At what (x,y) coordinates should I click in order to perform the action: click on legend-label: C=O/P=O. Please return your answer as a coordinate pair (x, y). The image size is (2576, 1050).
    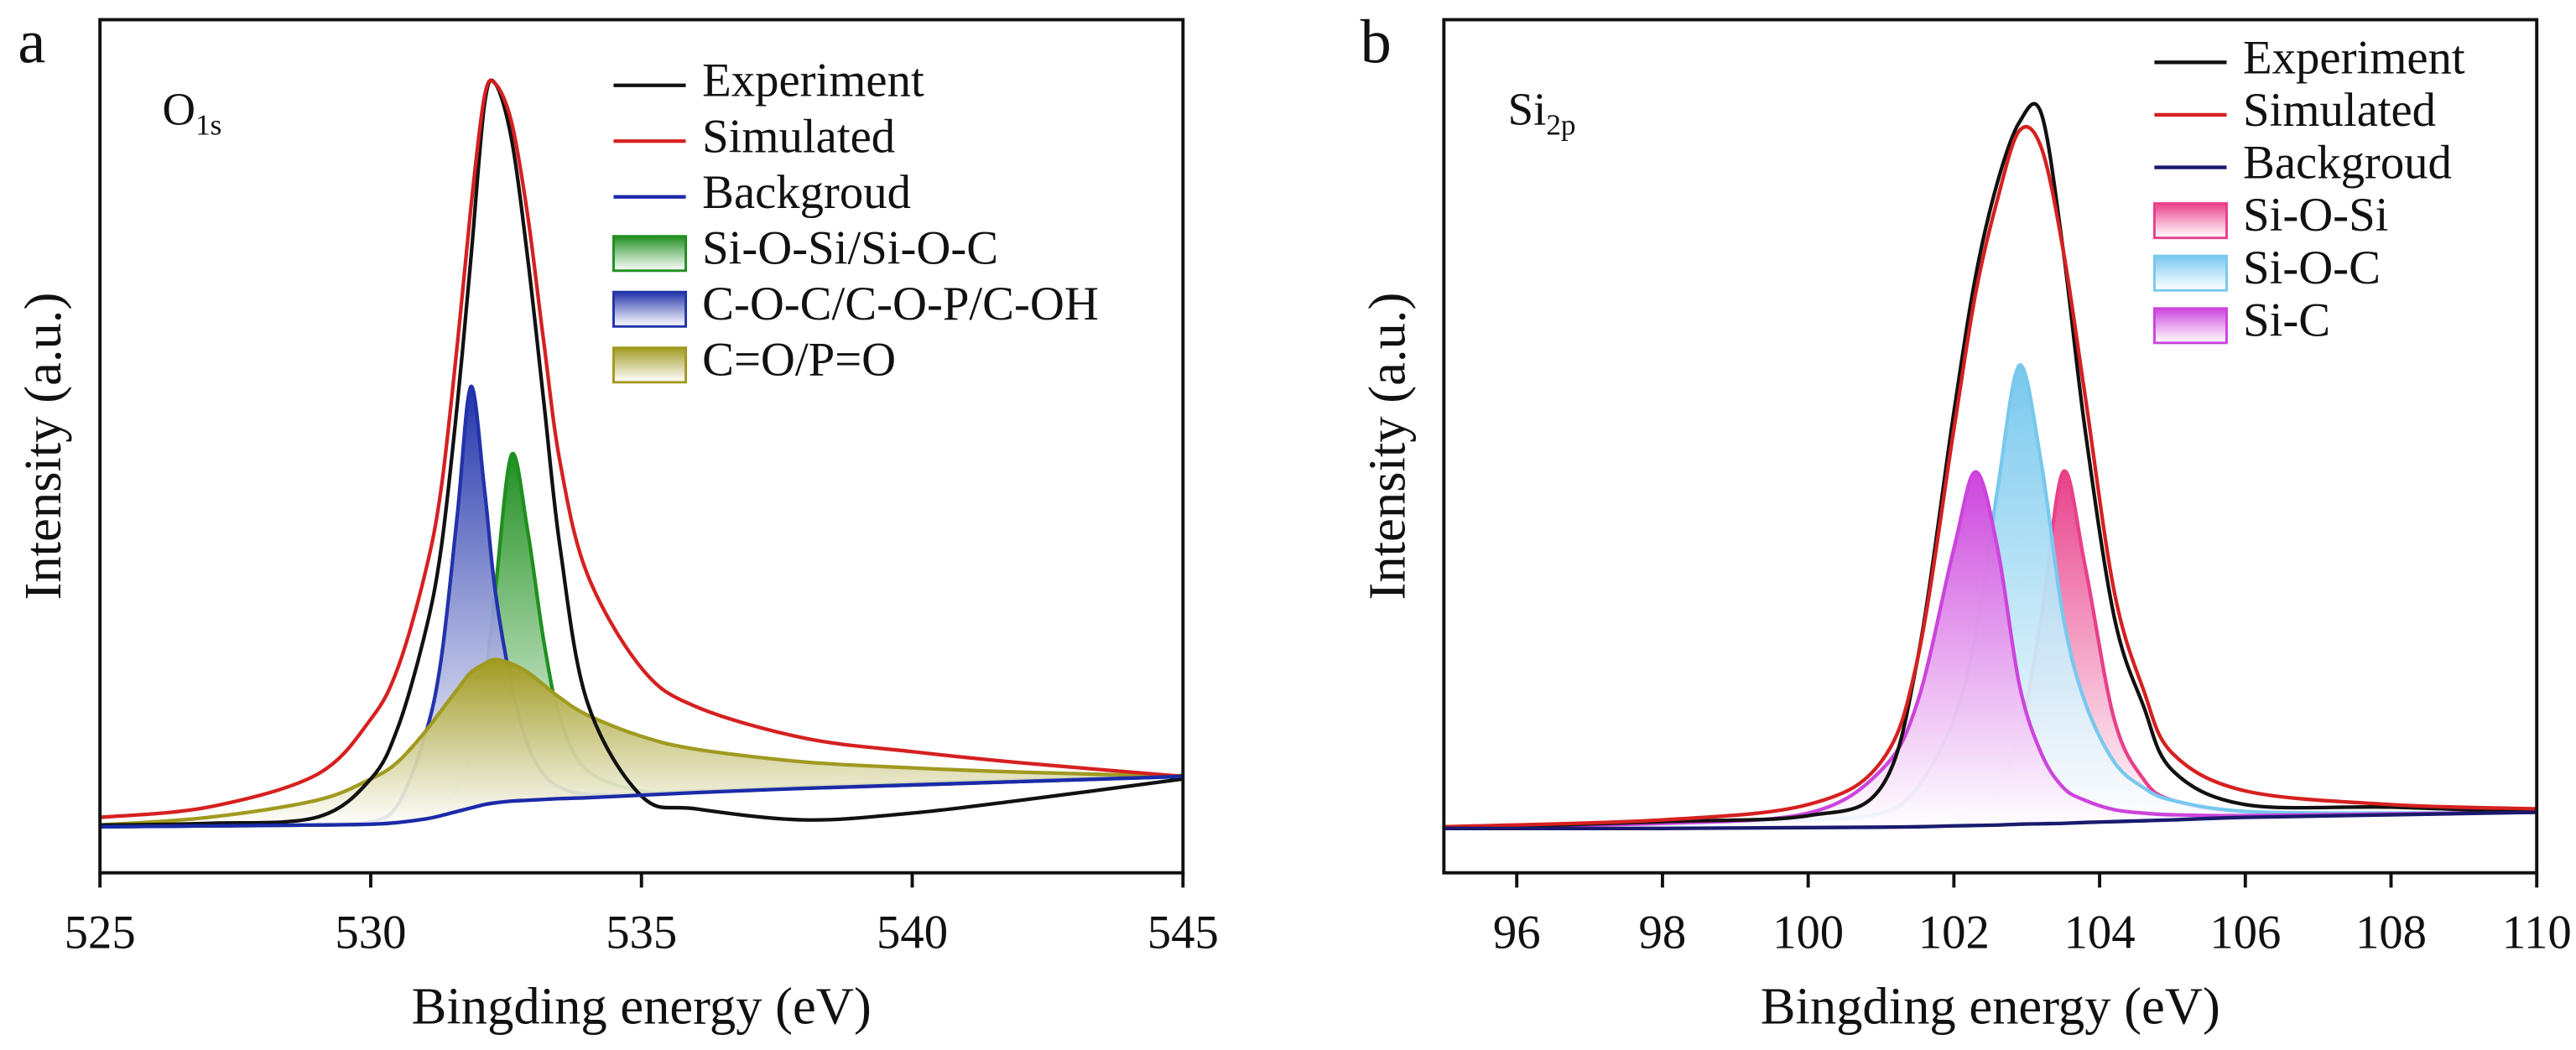
    Looking at the image, I should click on (799, 359).